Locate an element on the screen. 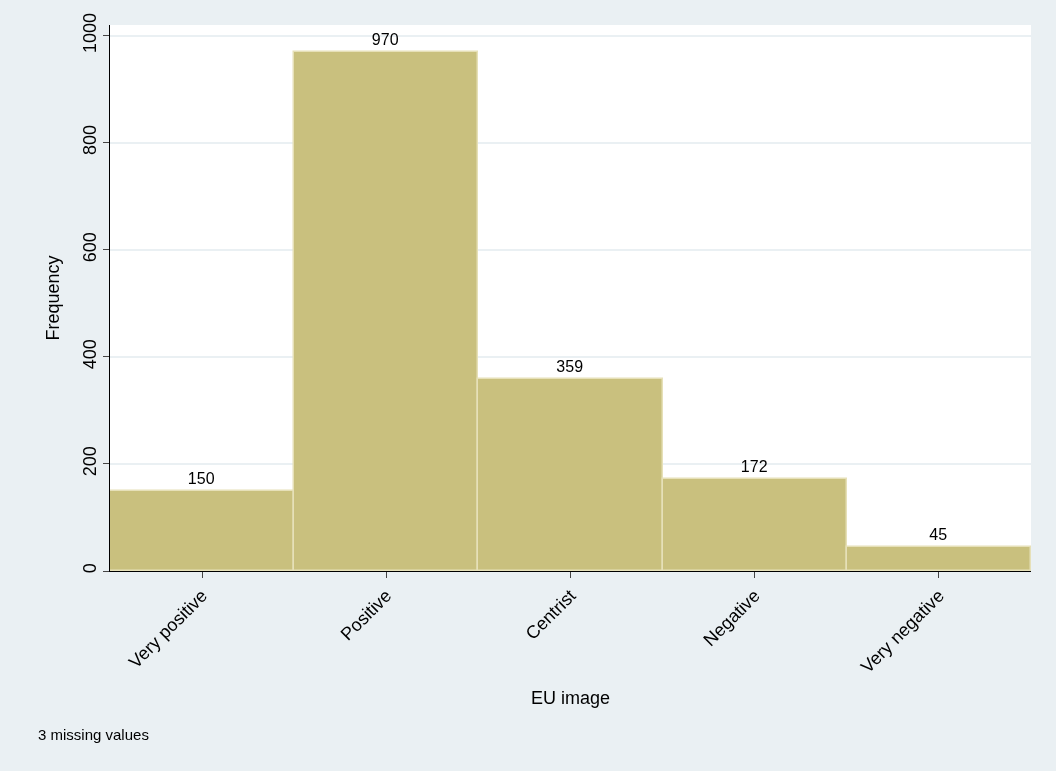  y-axis-title: Frequency is located at coordinates (53, 298).